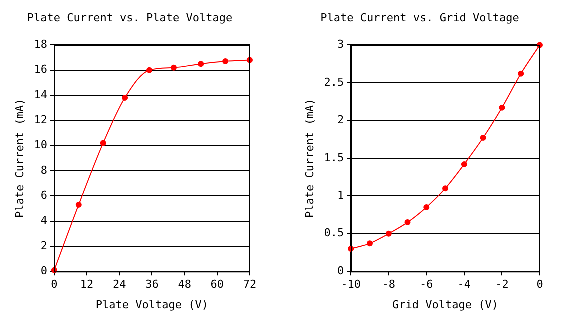  Describe the element at coordinates (334, 82) in the screenshot. I see `y-tick-label: 2.5` at that location.